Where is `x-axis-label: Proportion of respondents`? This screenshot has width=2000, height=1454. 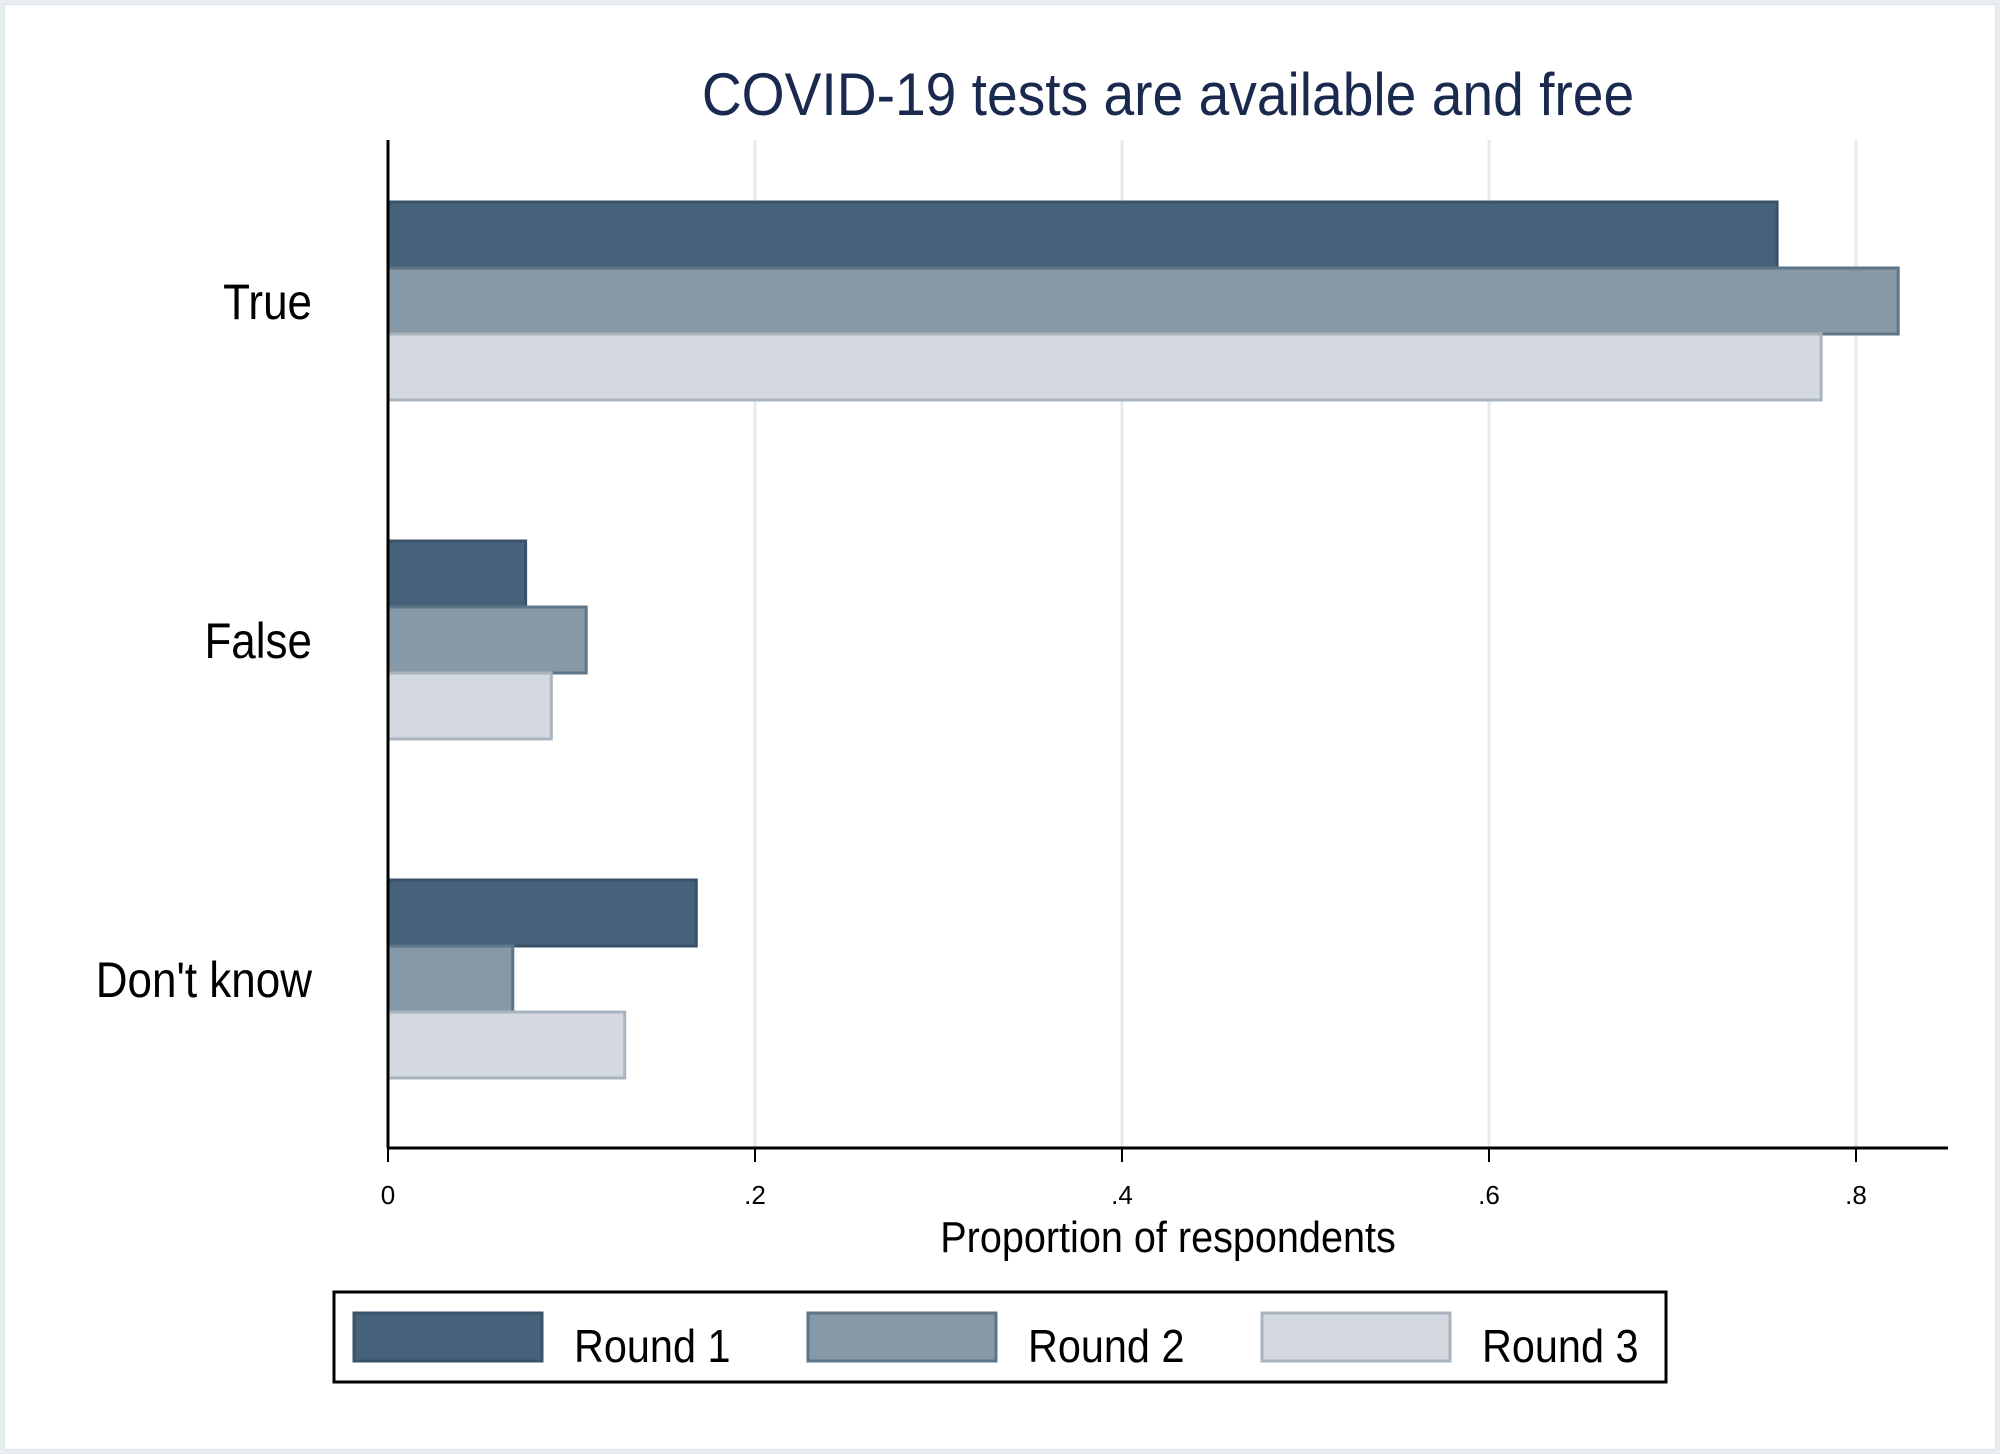
x-axis-label: Proportion of respondents is located at coordinates (1168, 1236).